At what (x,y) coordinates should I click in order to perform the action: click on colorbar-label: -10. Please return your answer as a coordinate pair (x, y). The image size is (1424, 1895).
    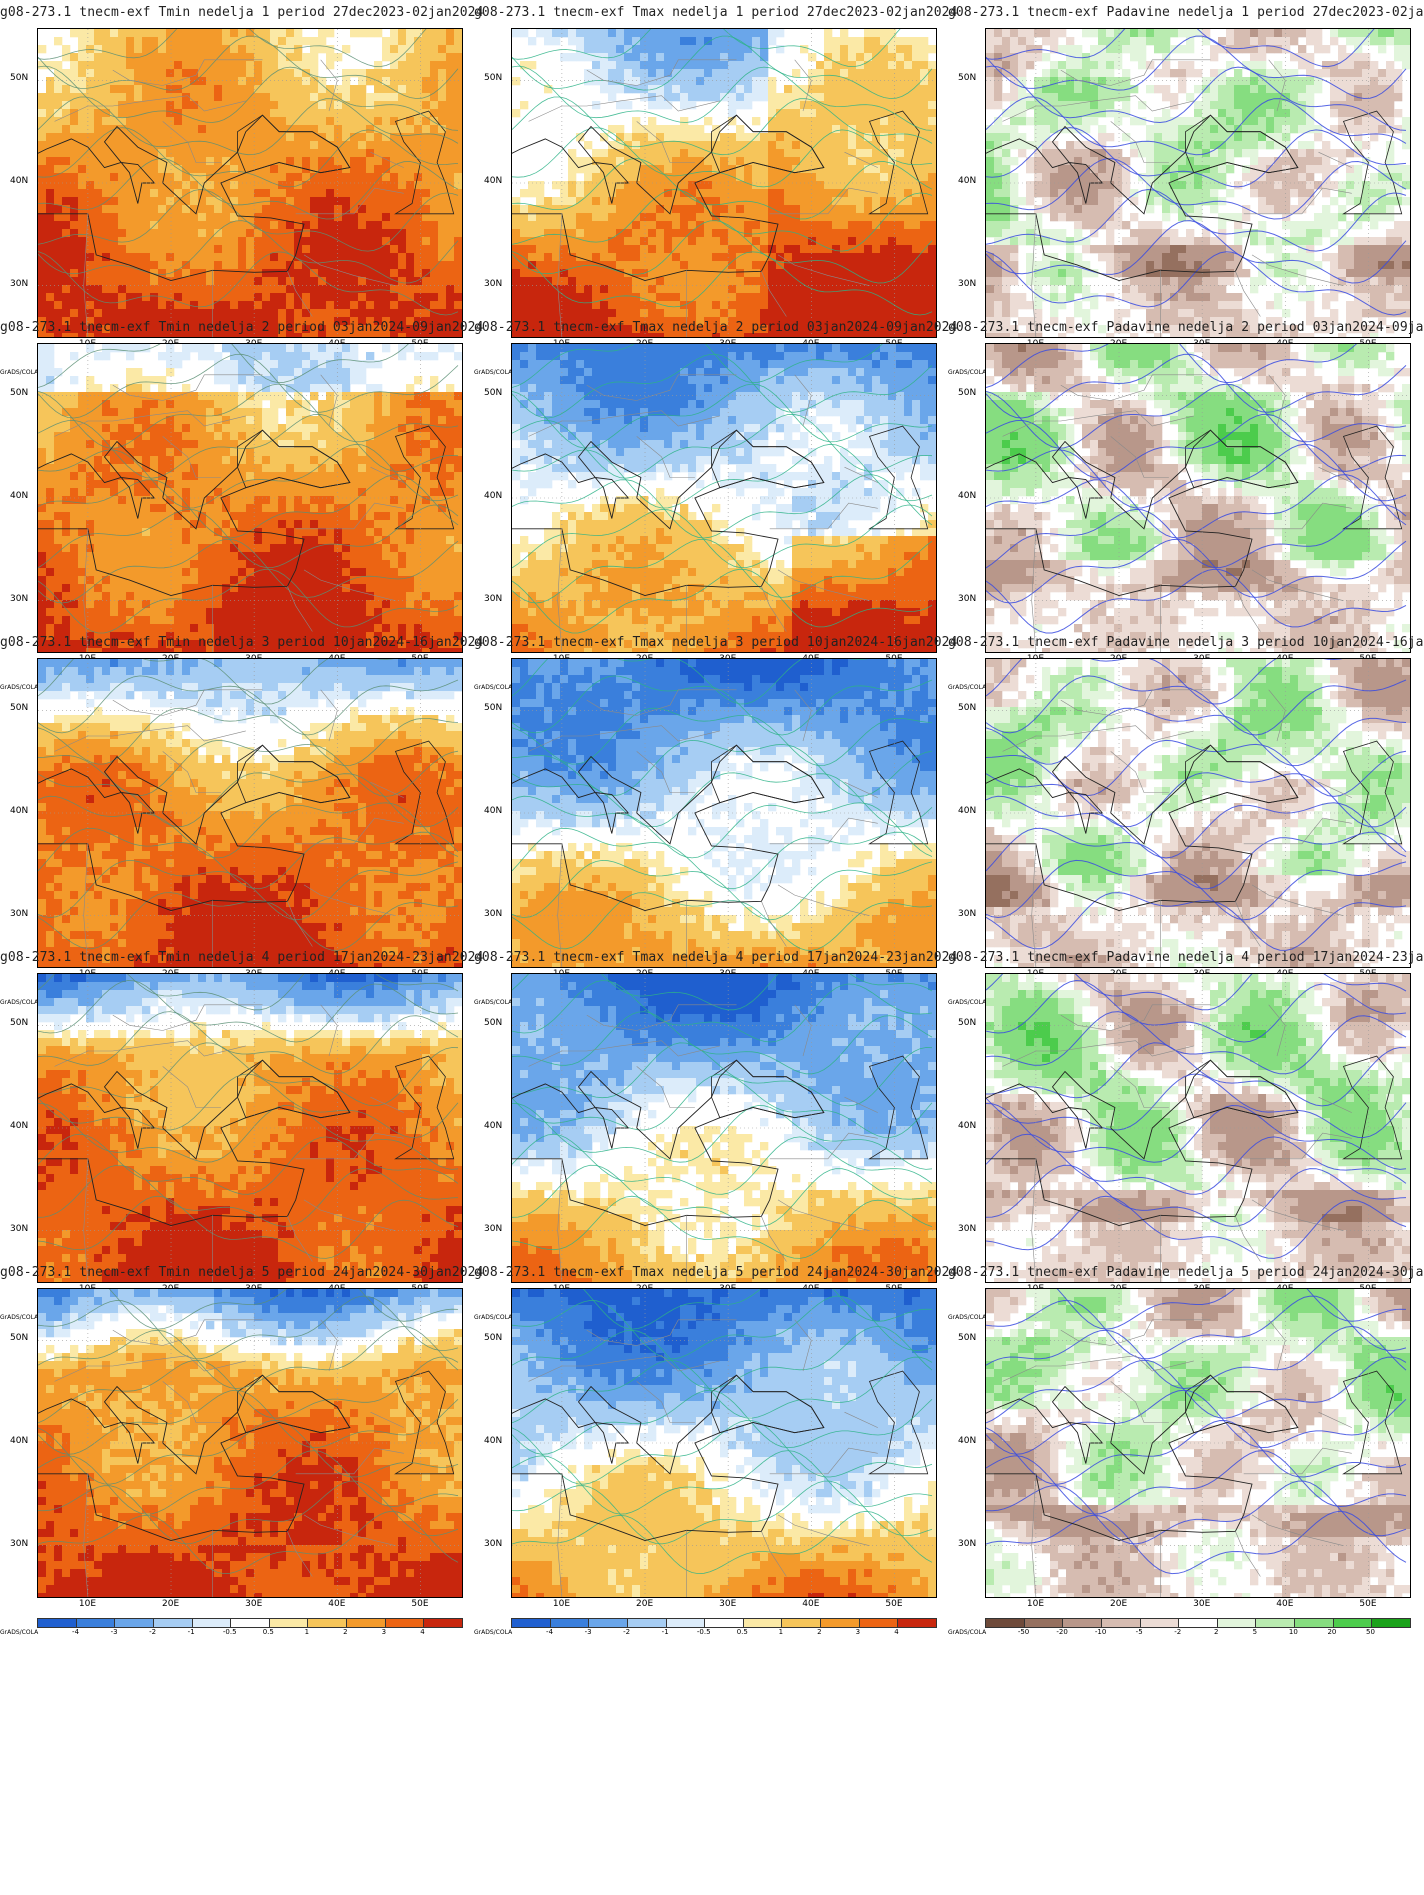
    Looking at the image, I should click on (1100, 1632).